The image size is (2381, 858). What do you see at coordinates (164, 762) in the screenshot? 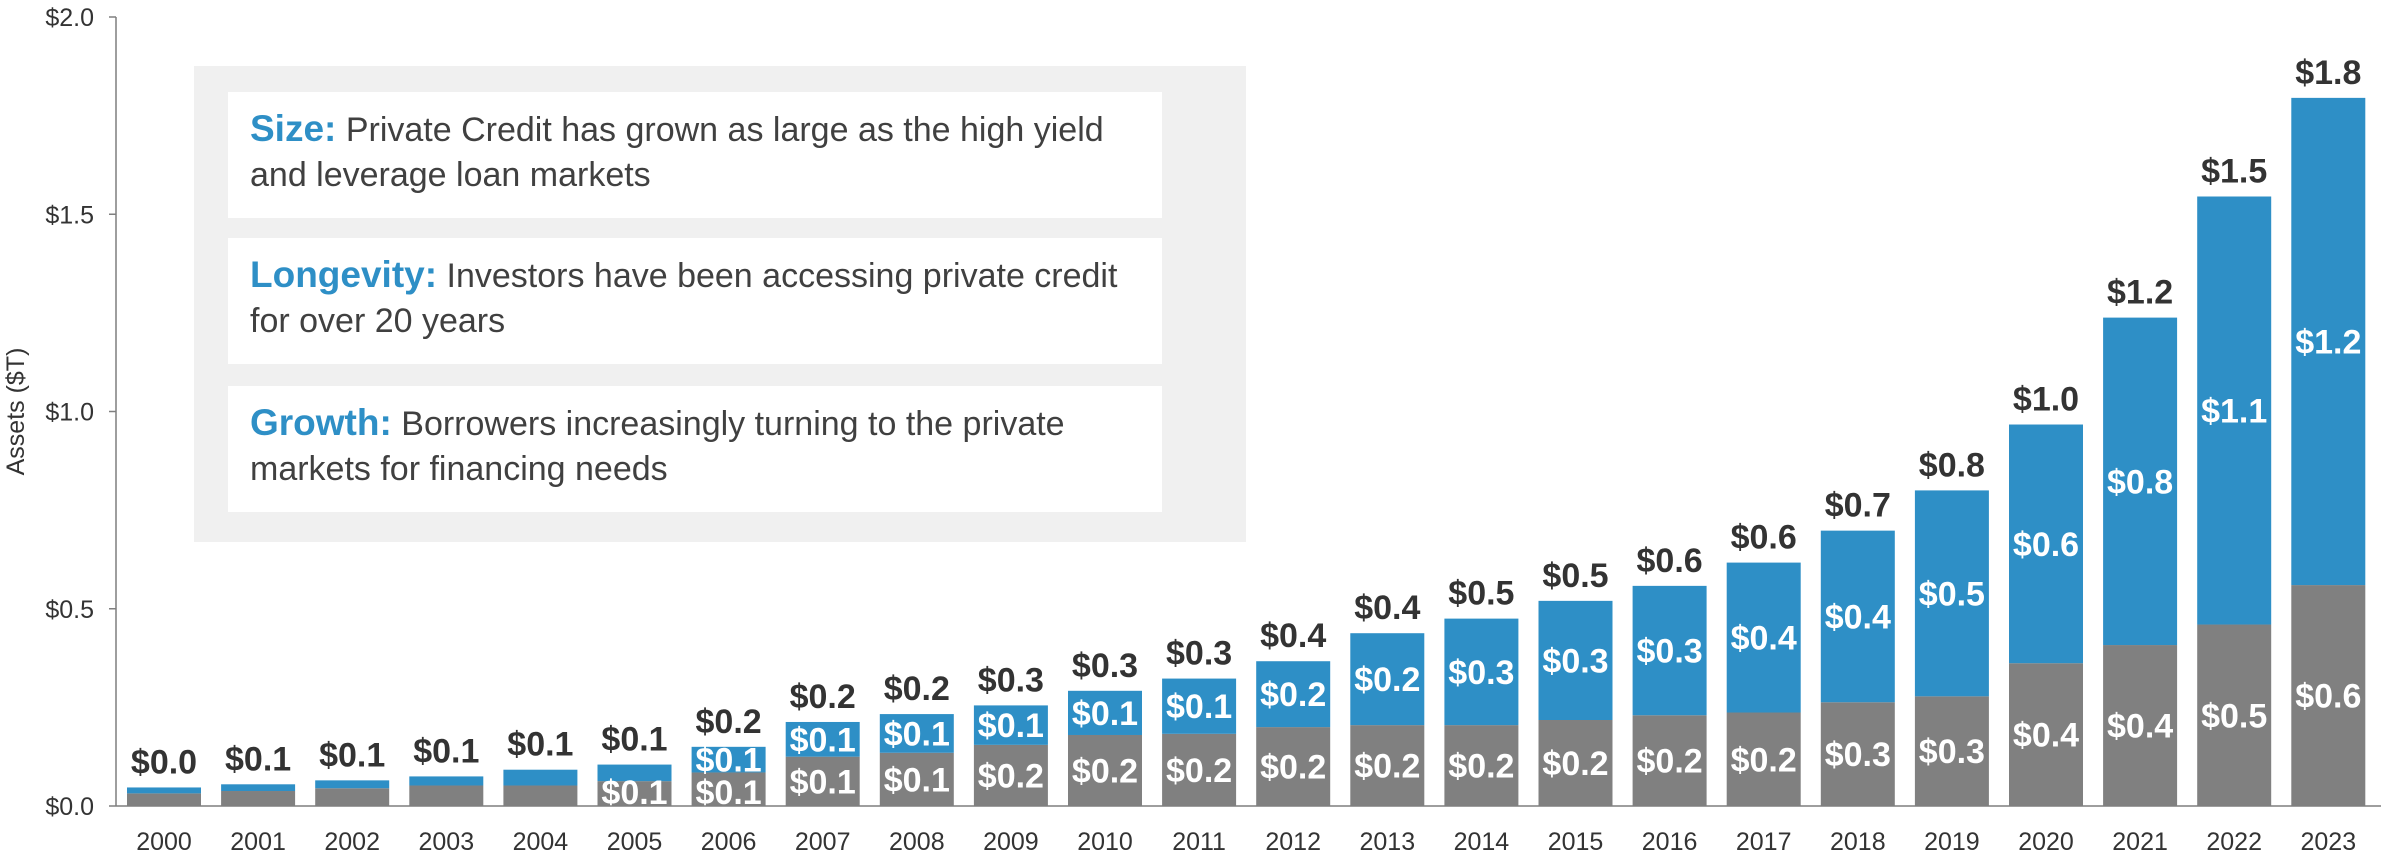
I see `bar-total-label: $0.0` at bounding box center [164, 762].